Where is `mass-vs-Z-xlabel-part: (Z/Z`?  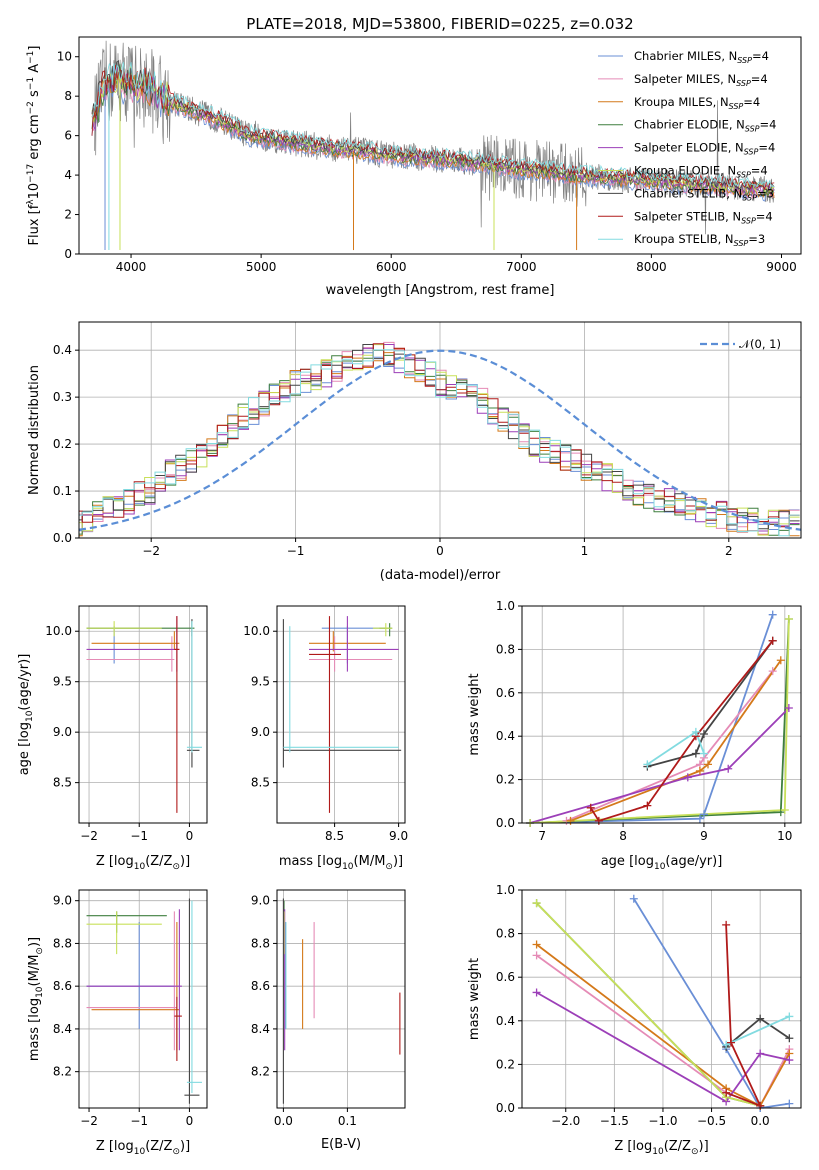 mass-vs-Z-xlabel-part: (Z/Z is located at coordinates (158, 1146).